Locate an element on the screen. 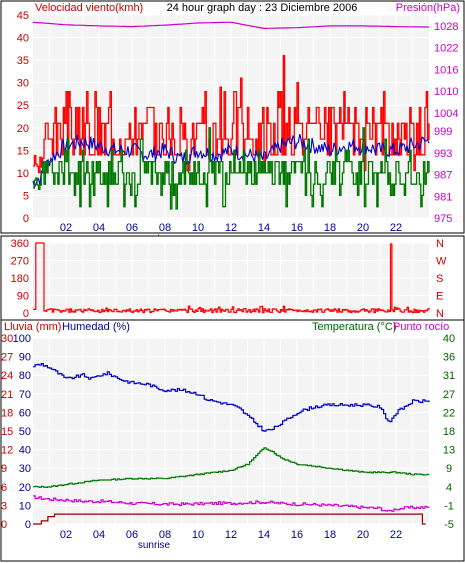 This screenshot has height=563, width=465. temperature-tick-label: -5 is located at coordinates (449, 525).